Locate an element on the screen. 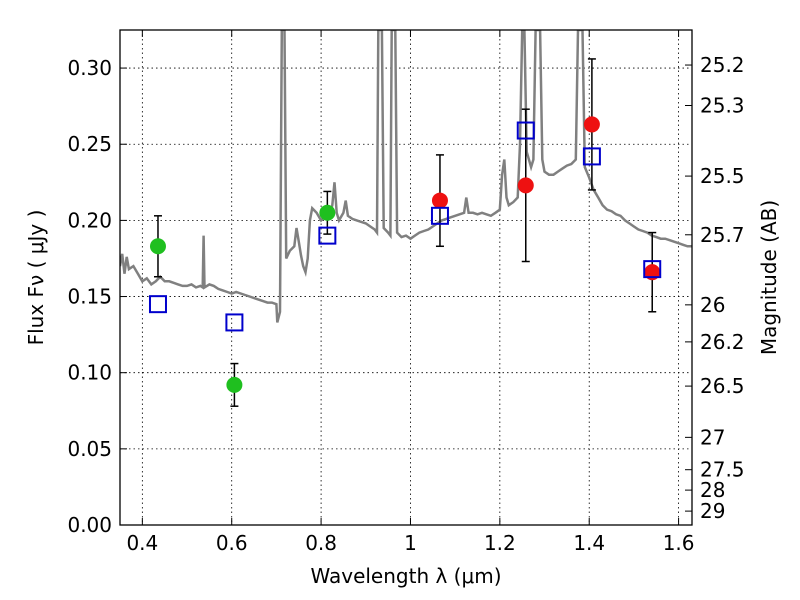 Image resolution: width=800 pixels, height=600 pixels. mag-tick-label: 26 is located at coordinates (712, 305).